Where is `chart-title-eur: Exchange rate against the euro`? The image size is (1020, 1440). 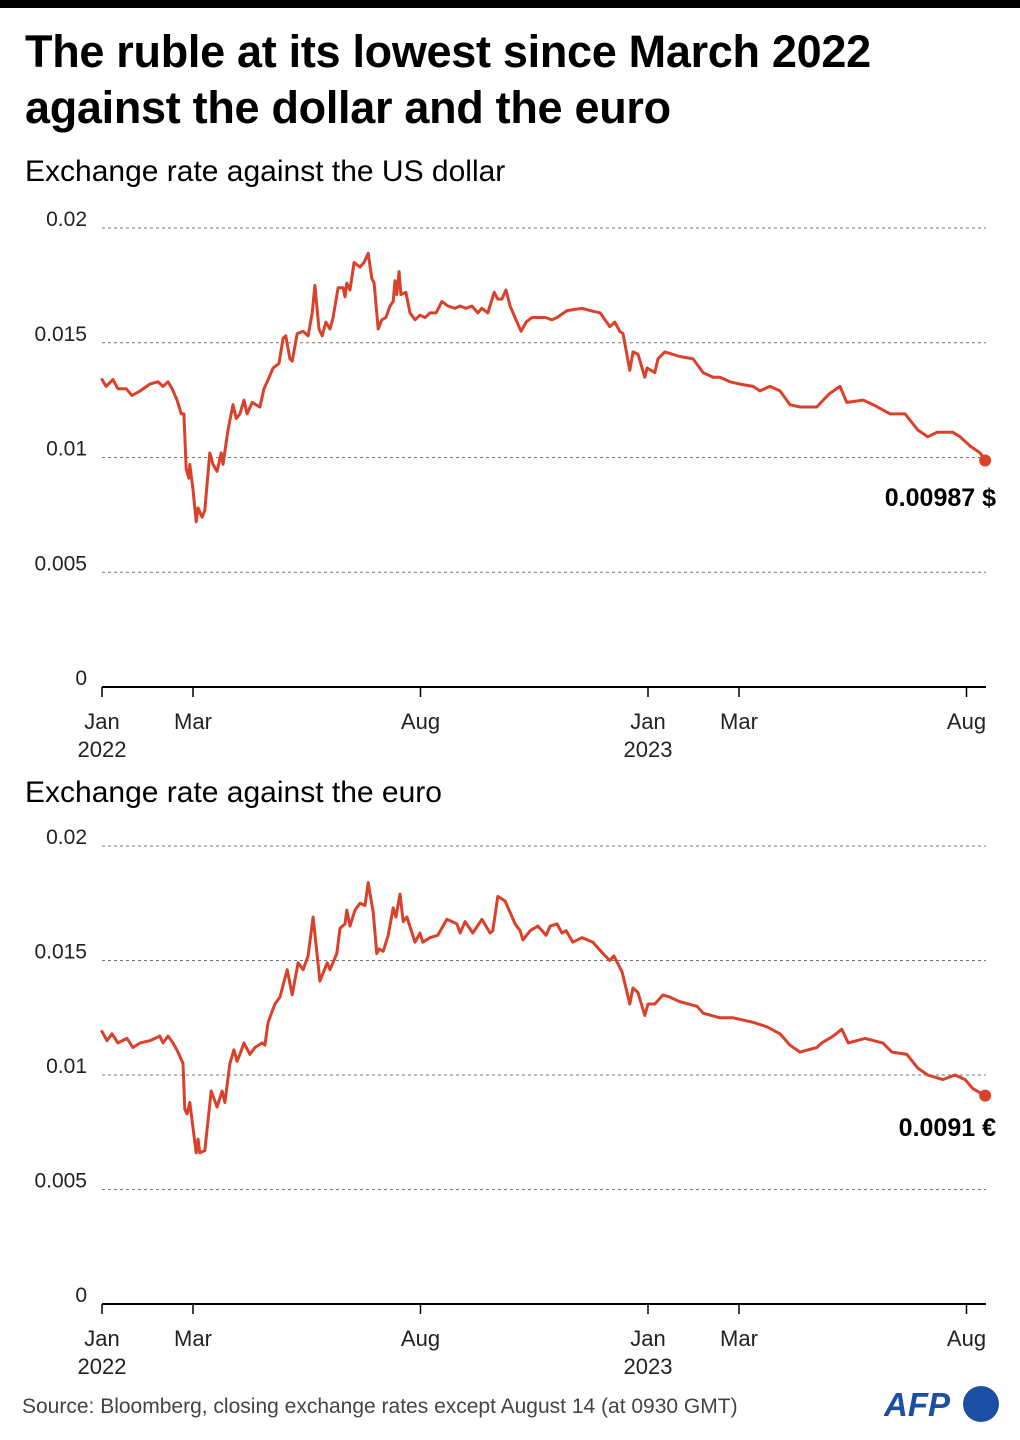
chart-title-eur: Exchange rate against the euro is located at coordinates (233, 792).